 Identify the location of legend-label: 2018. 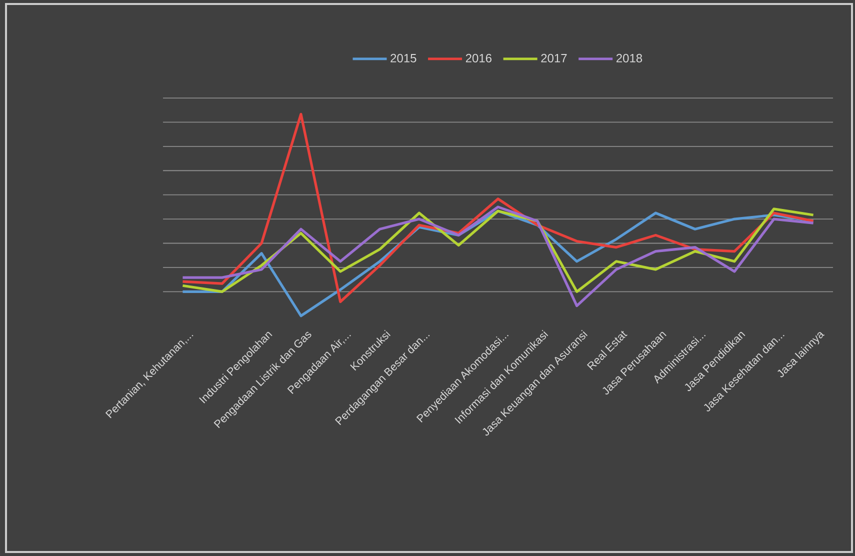
(629, 58).